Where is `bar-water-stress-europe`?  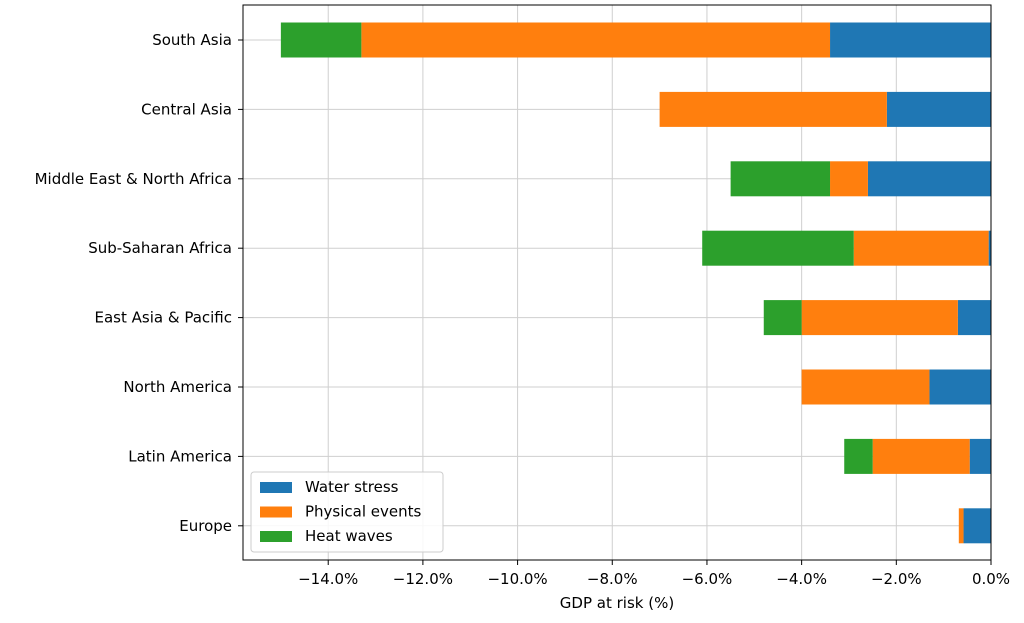 bar-water-stress-europe is located at coordinates (977, 526).